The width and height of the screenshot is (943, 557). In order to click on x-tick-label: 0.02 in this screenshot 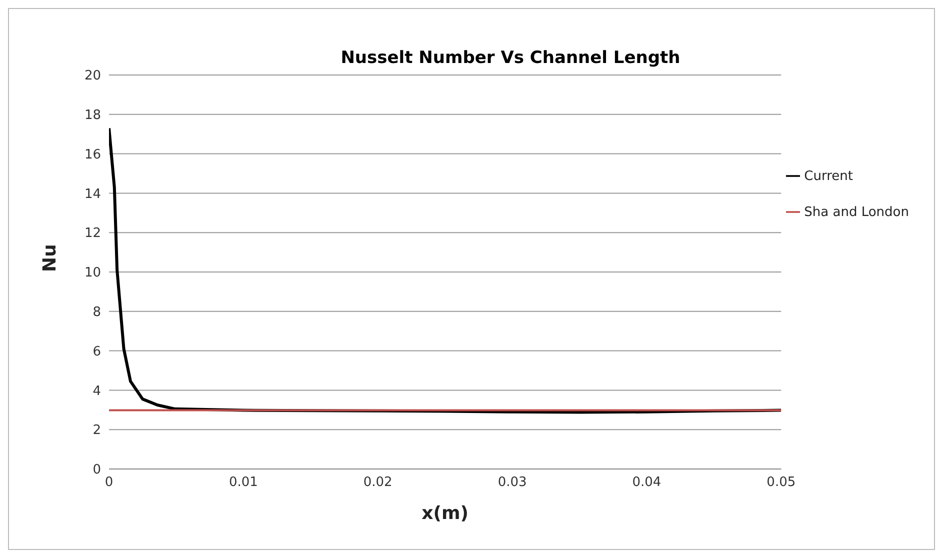, I will do `click(377, 482)`.